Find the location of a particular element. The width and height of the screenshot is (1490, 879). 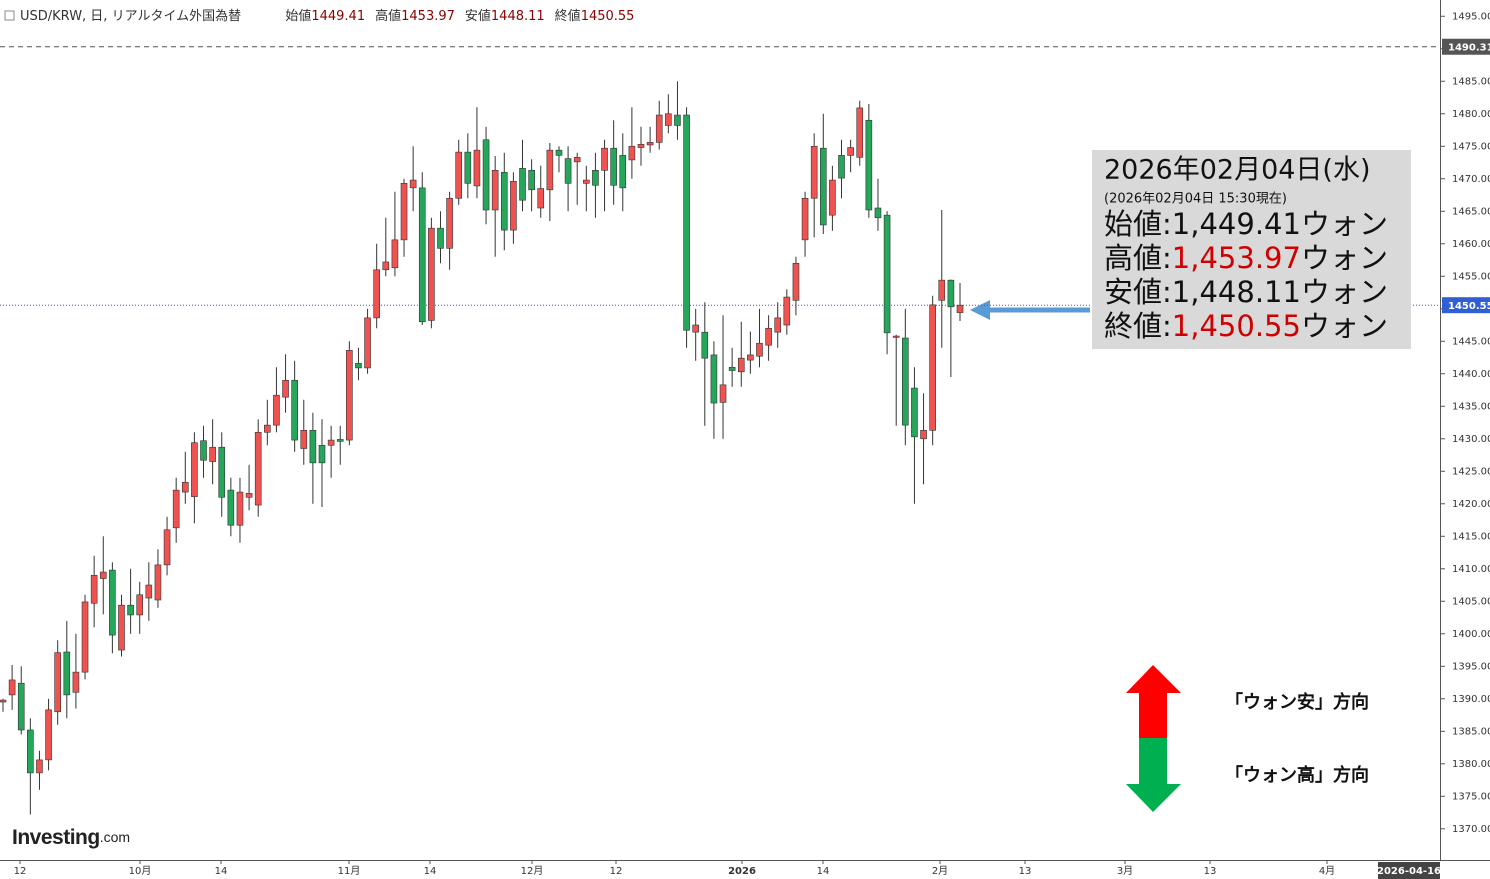

info-row-value: 1,448.11 is located at coordinates (1236, 292).